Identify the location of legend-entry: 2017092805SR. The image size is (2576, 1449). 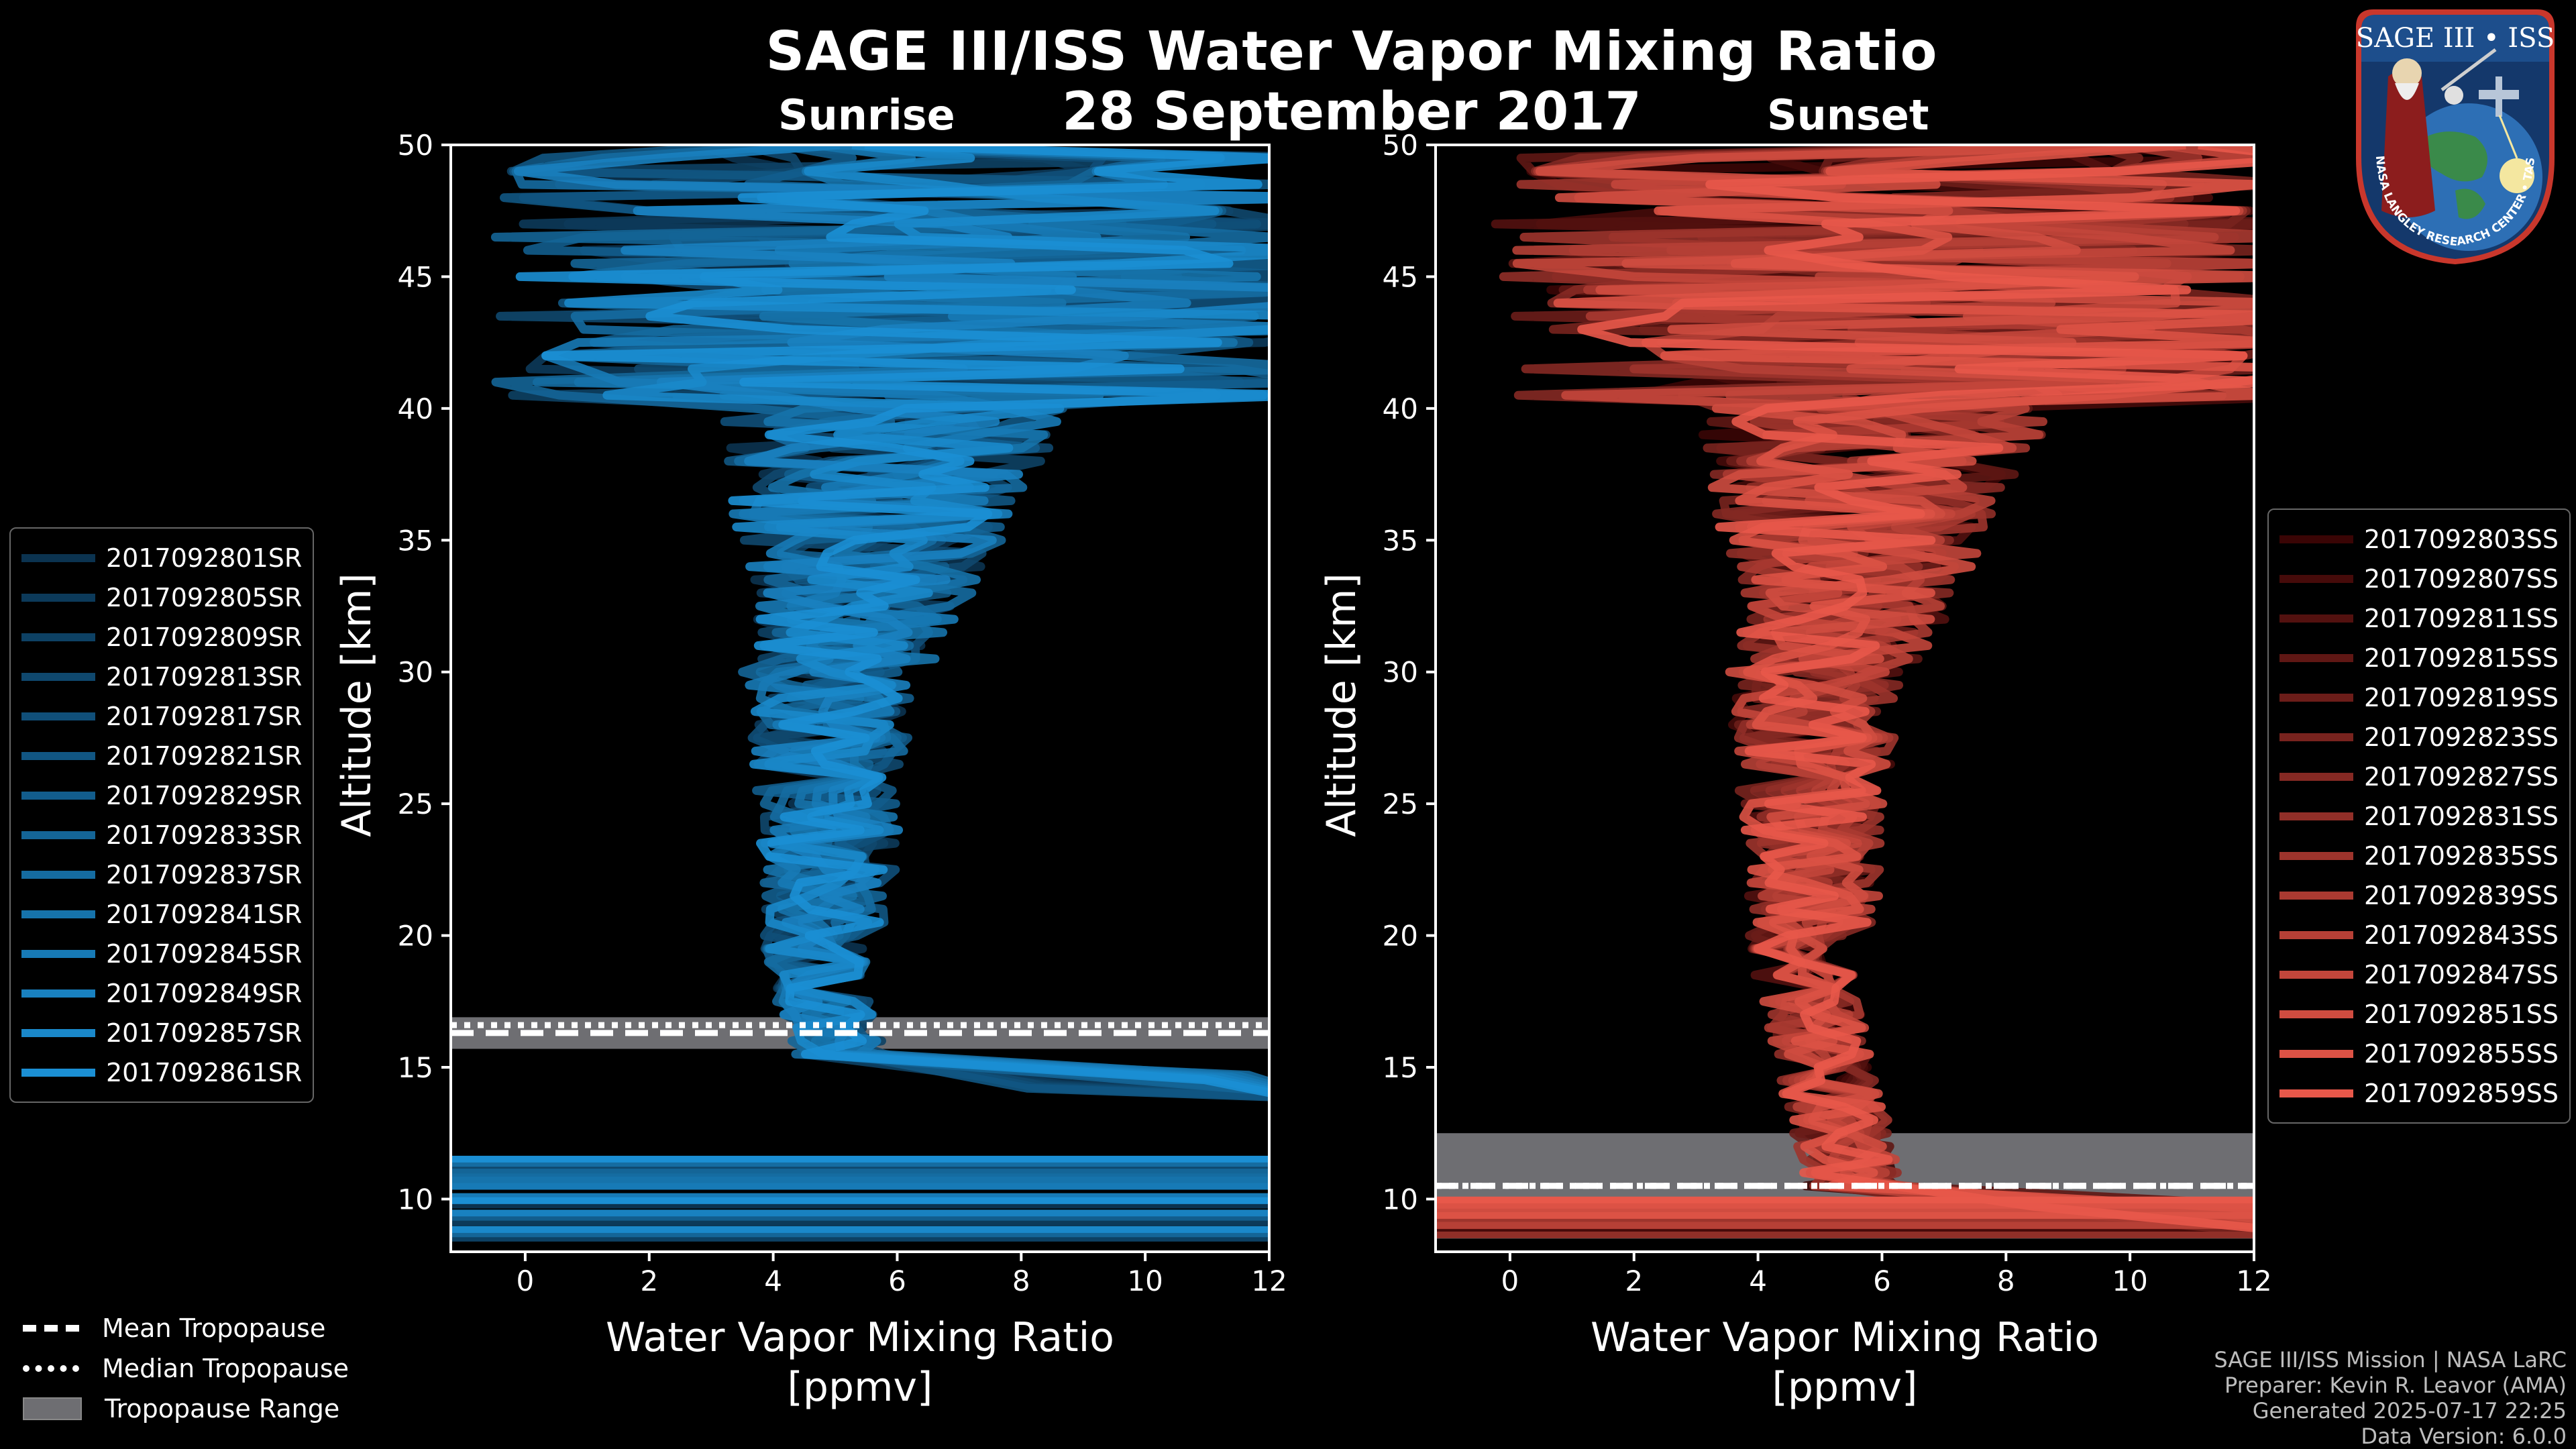
(161, 597).